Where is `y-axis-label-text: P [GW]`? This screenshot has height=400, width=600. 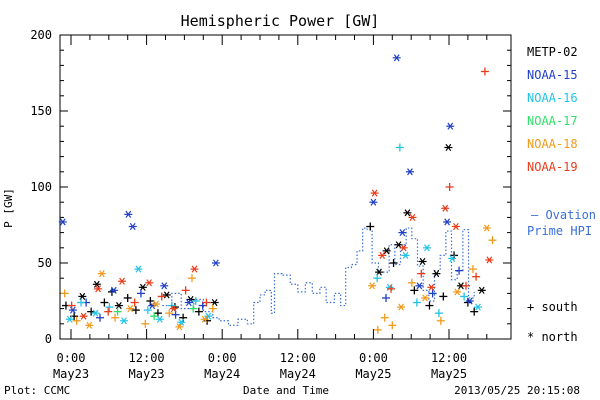 y-axis-label-text: P [GW] is located at coordinates (8, 208).